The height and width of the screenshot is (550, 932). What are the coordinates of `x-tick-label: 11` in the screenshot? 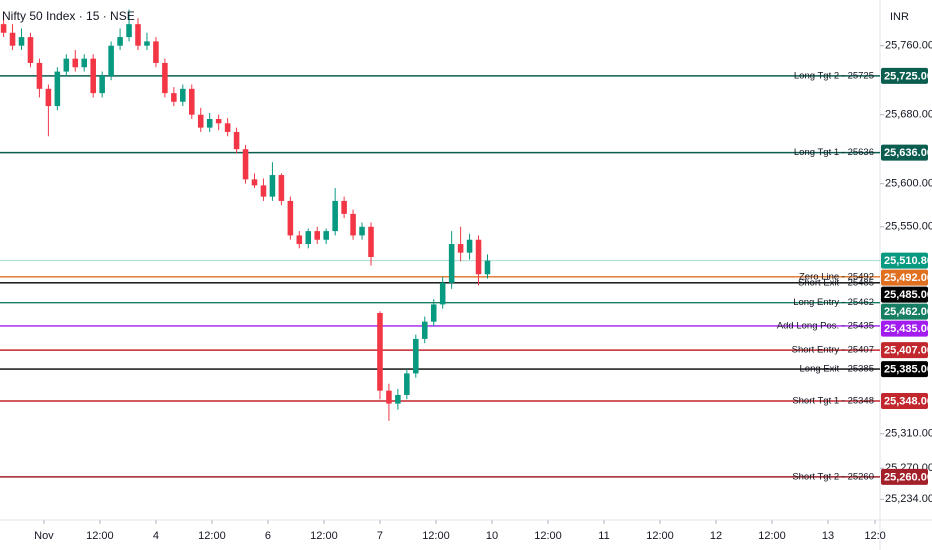 It's located at (603, 536).